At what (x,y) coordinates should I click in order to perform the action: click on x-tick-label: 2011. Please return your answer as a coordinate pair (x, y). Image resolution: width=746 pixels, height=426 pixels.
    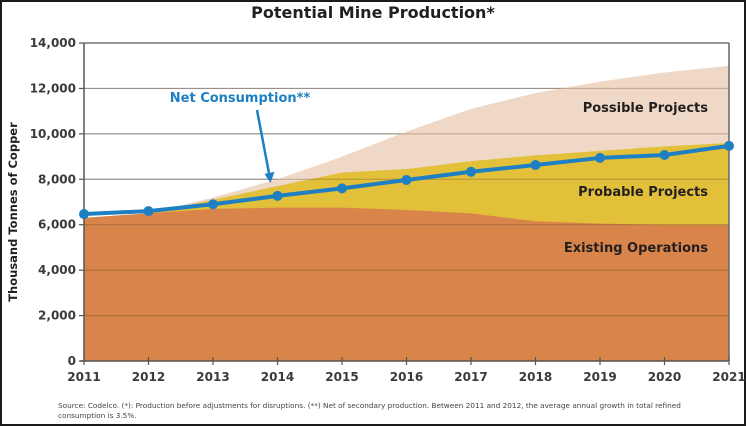
    Looking at the image, I should click on (83, 377).